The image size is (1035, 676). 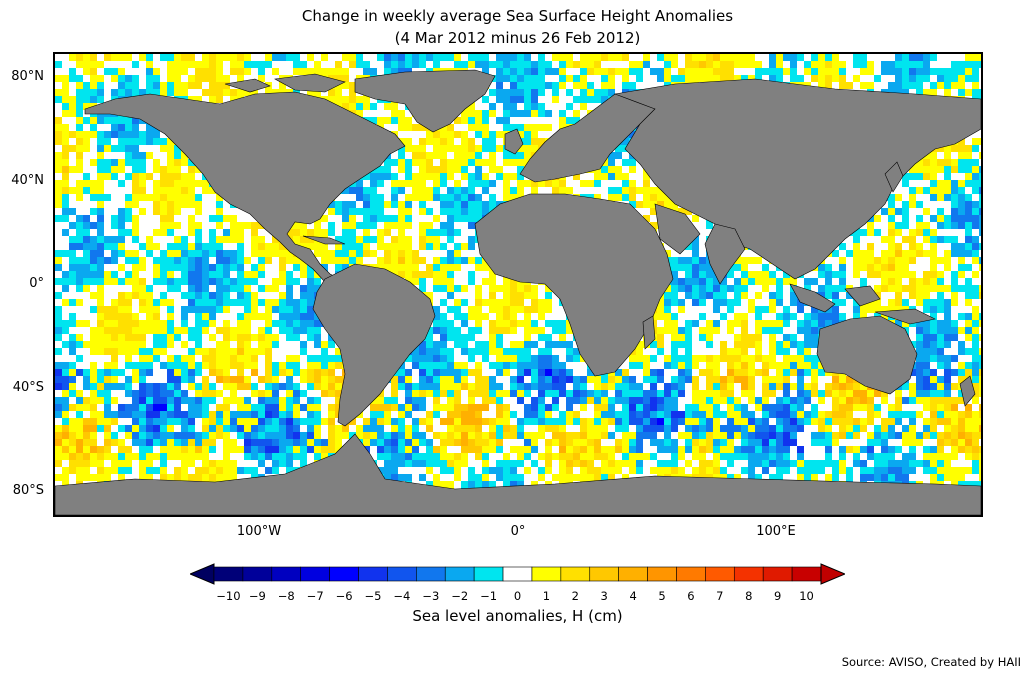 I want to click on colorbar-tick-label: 8, so click(x=749, y=596).